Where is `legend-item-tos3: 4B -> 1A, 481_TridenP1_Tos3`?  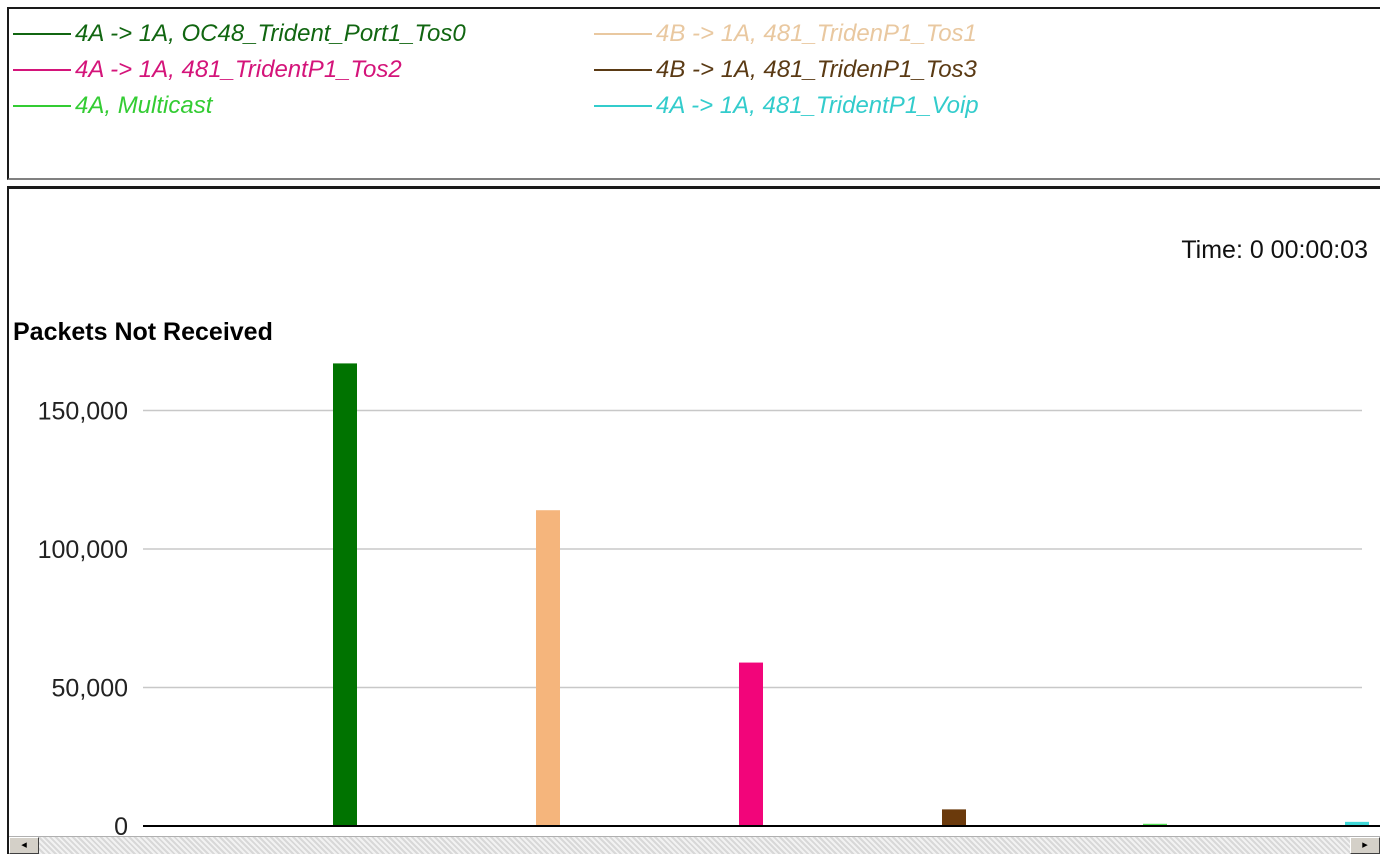 legend-item-tos3: 4B -> 1A, 481_TridenP1_Tos3 is located at coordinates (785, 70).